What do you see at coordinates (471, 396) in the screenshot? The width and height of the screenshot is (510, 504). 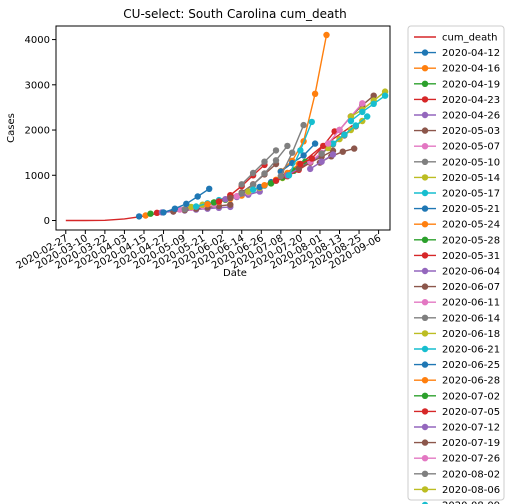 I see `legend-label: 2020-07-02` at bounding box center [471, 396].